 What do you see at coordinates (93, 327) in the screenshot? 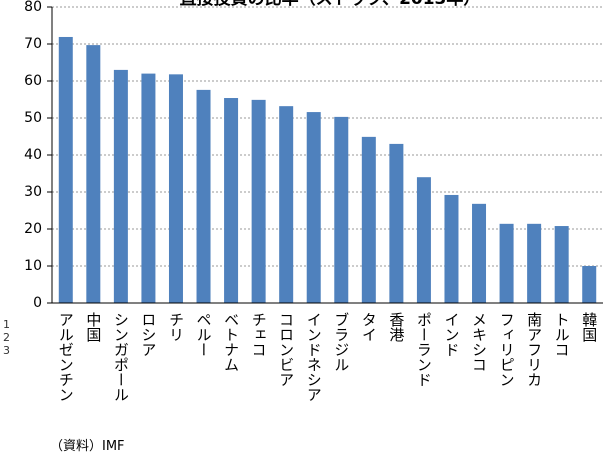
I see `x-tick-label: 中国` at bounding box center [93, 327].